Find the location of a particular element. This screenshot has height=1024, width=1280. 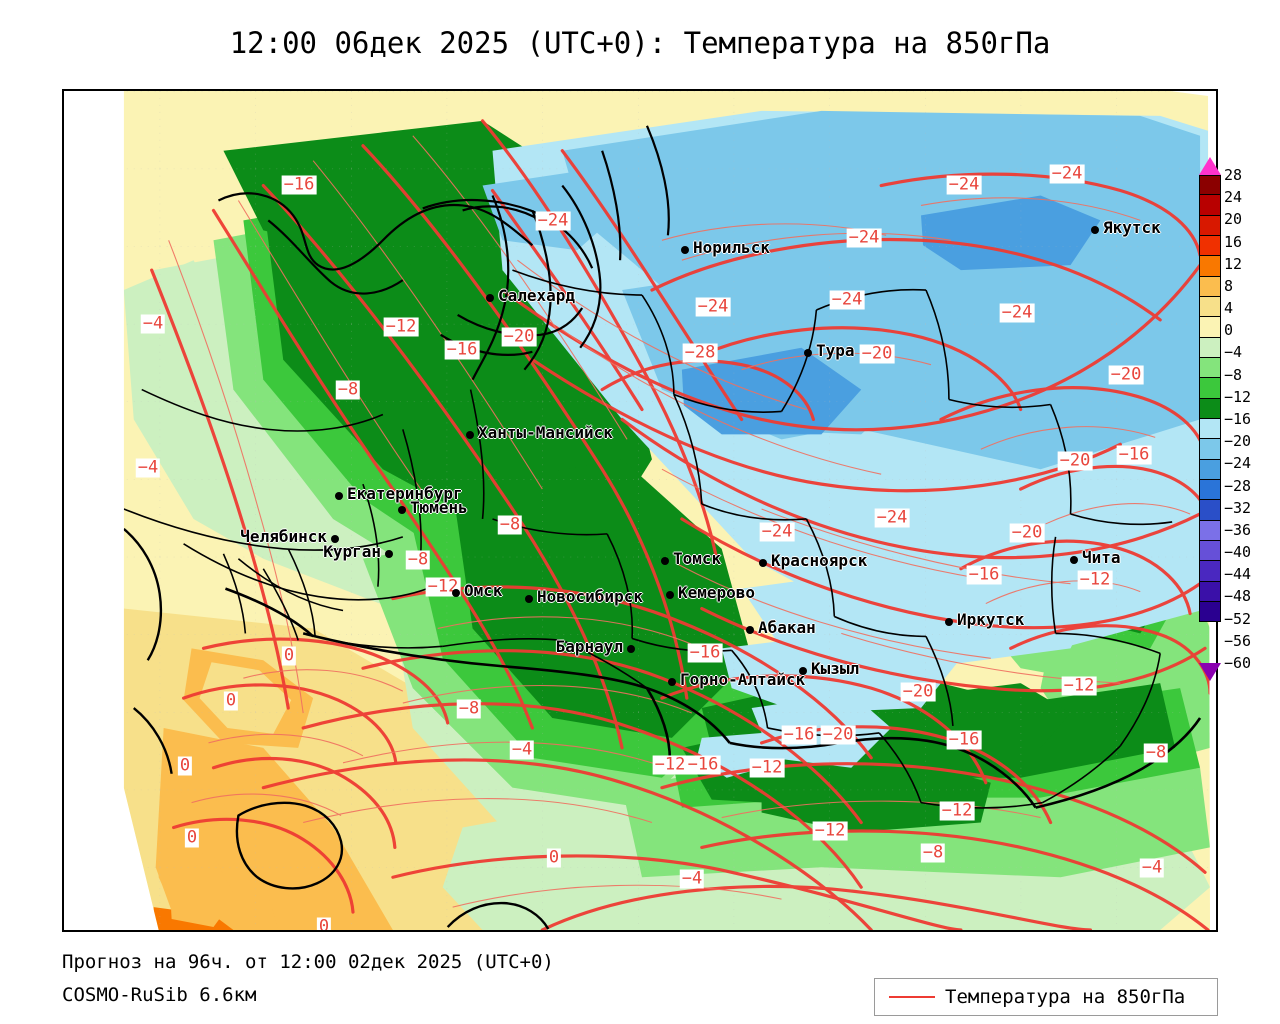

colorbar-tick--56: −56 is located at coordinates (1238, 640).